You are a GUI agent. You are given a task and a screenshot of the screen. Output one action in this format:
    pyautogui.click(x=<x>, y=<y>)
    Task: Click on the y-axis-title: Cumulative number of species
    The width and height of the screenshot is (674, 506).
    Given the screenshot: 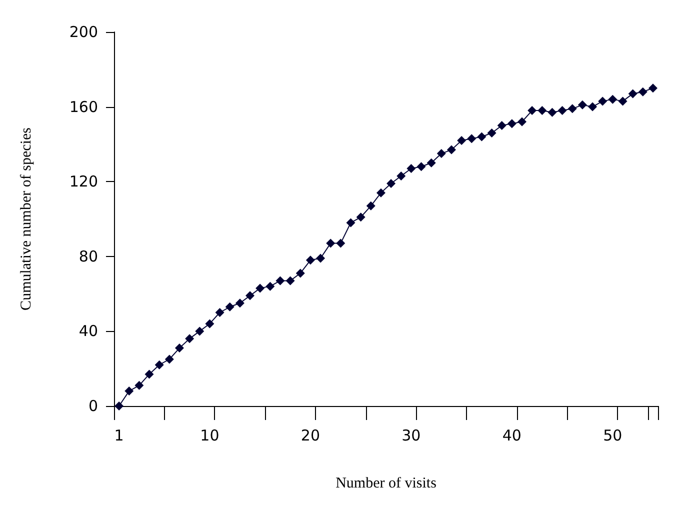 What is the action you would take?
    pyautogui.click(x=26, y=218)
    